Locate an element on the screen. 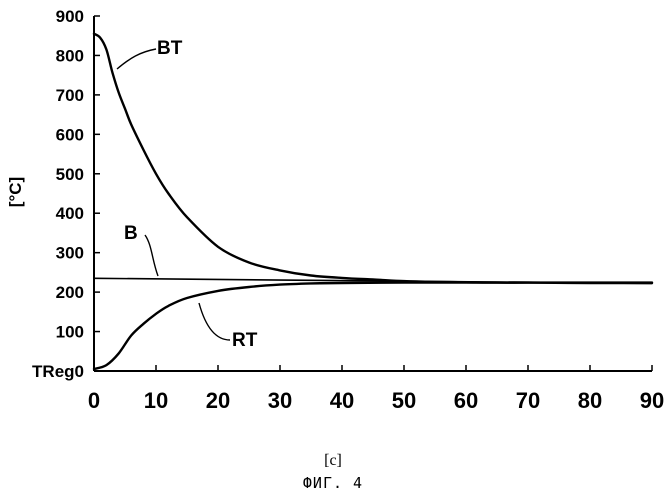 Image resolution: width=666 pixels, height=500 pixels. y-tick-label: 500 is located at coordinates (70, 174).